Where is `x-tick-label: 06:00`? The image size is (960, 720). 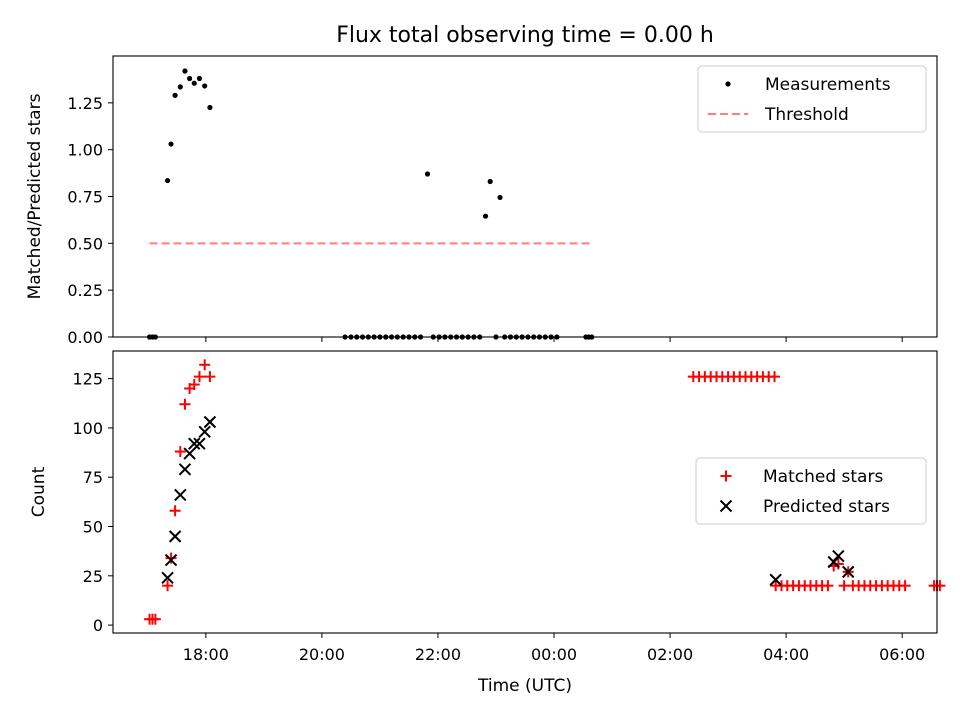 x-tick-label: 06:00 is located at coordinates (902, 654).